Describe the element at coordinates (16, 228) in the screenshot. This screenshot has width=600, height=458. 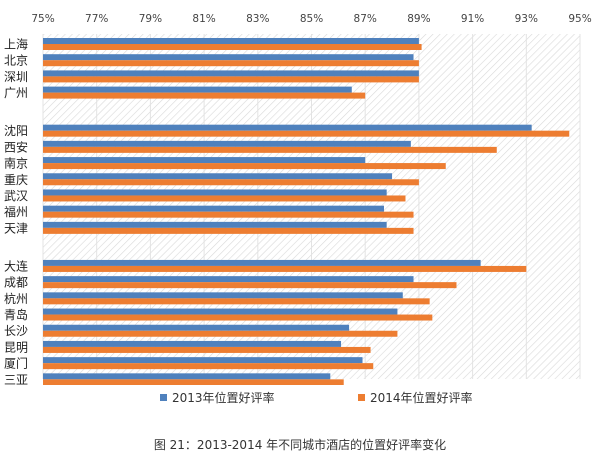
I see `category-label: 天津` at that location.